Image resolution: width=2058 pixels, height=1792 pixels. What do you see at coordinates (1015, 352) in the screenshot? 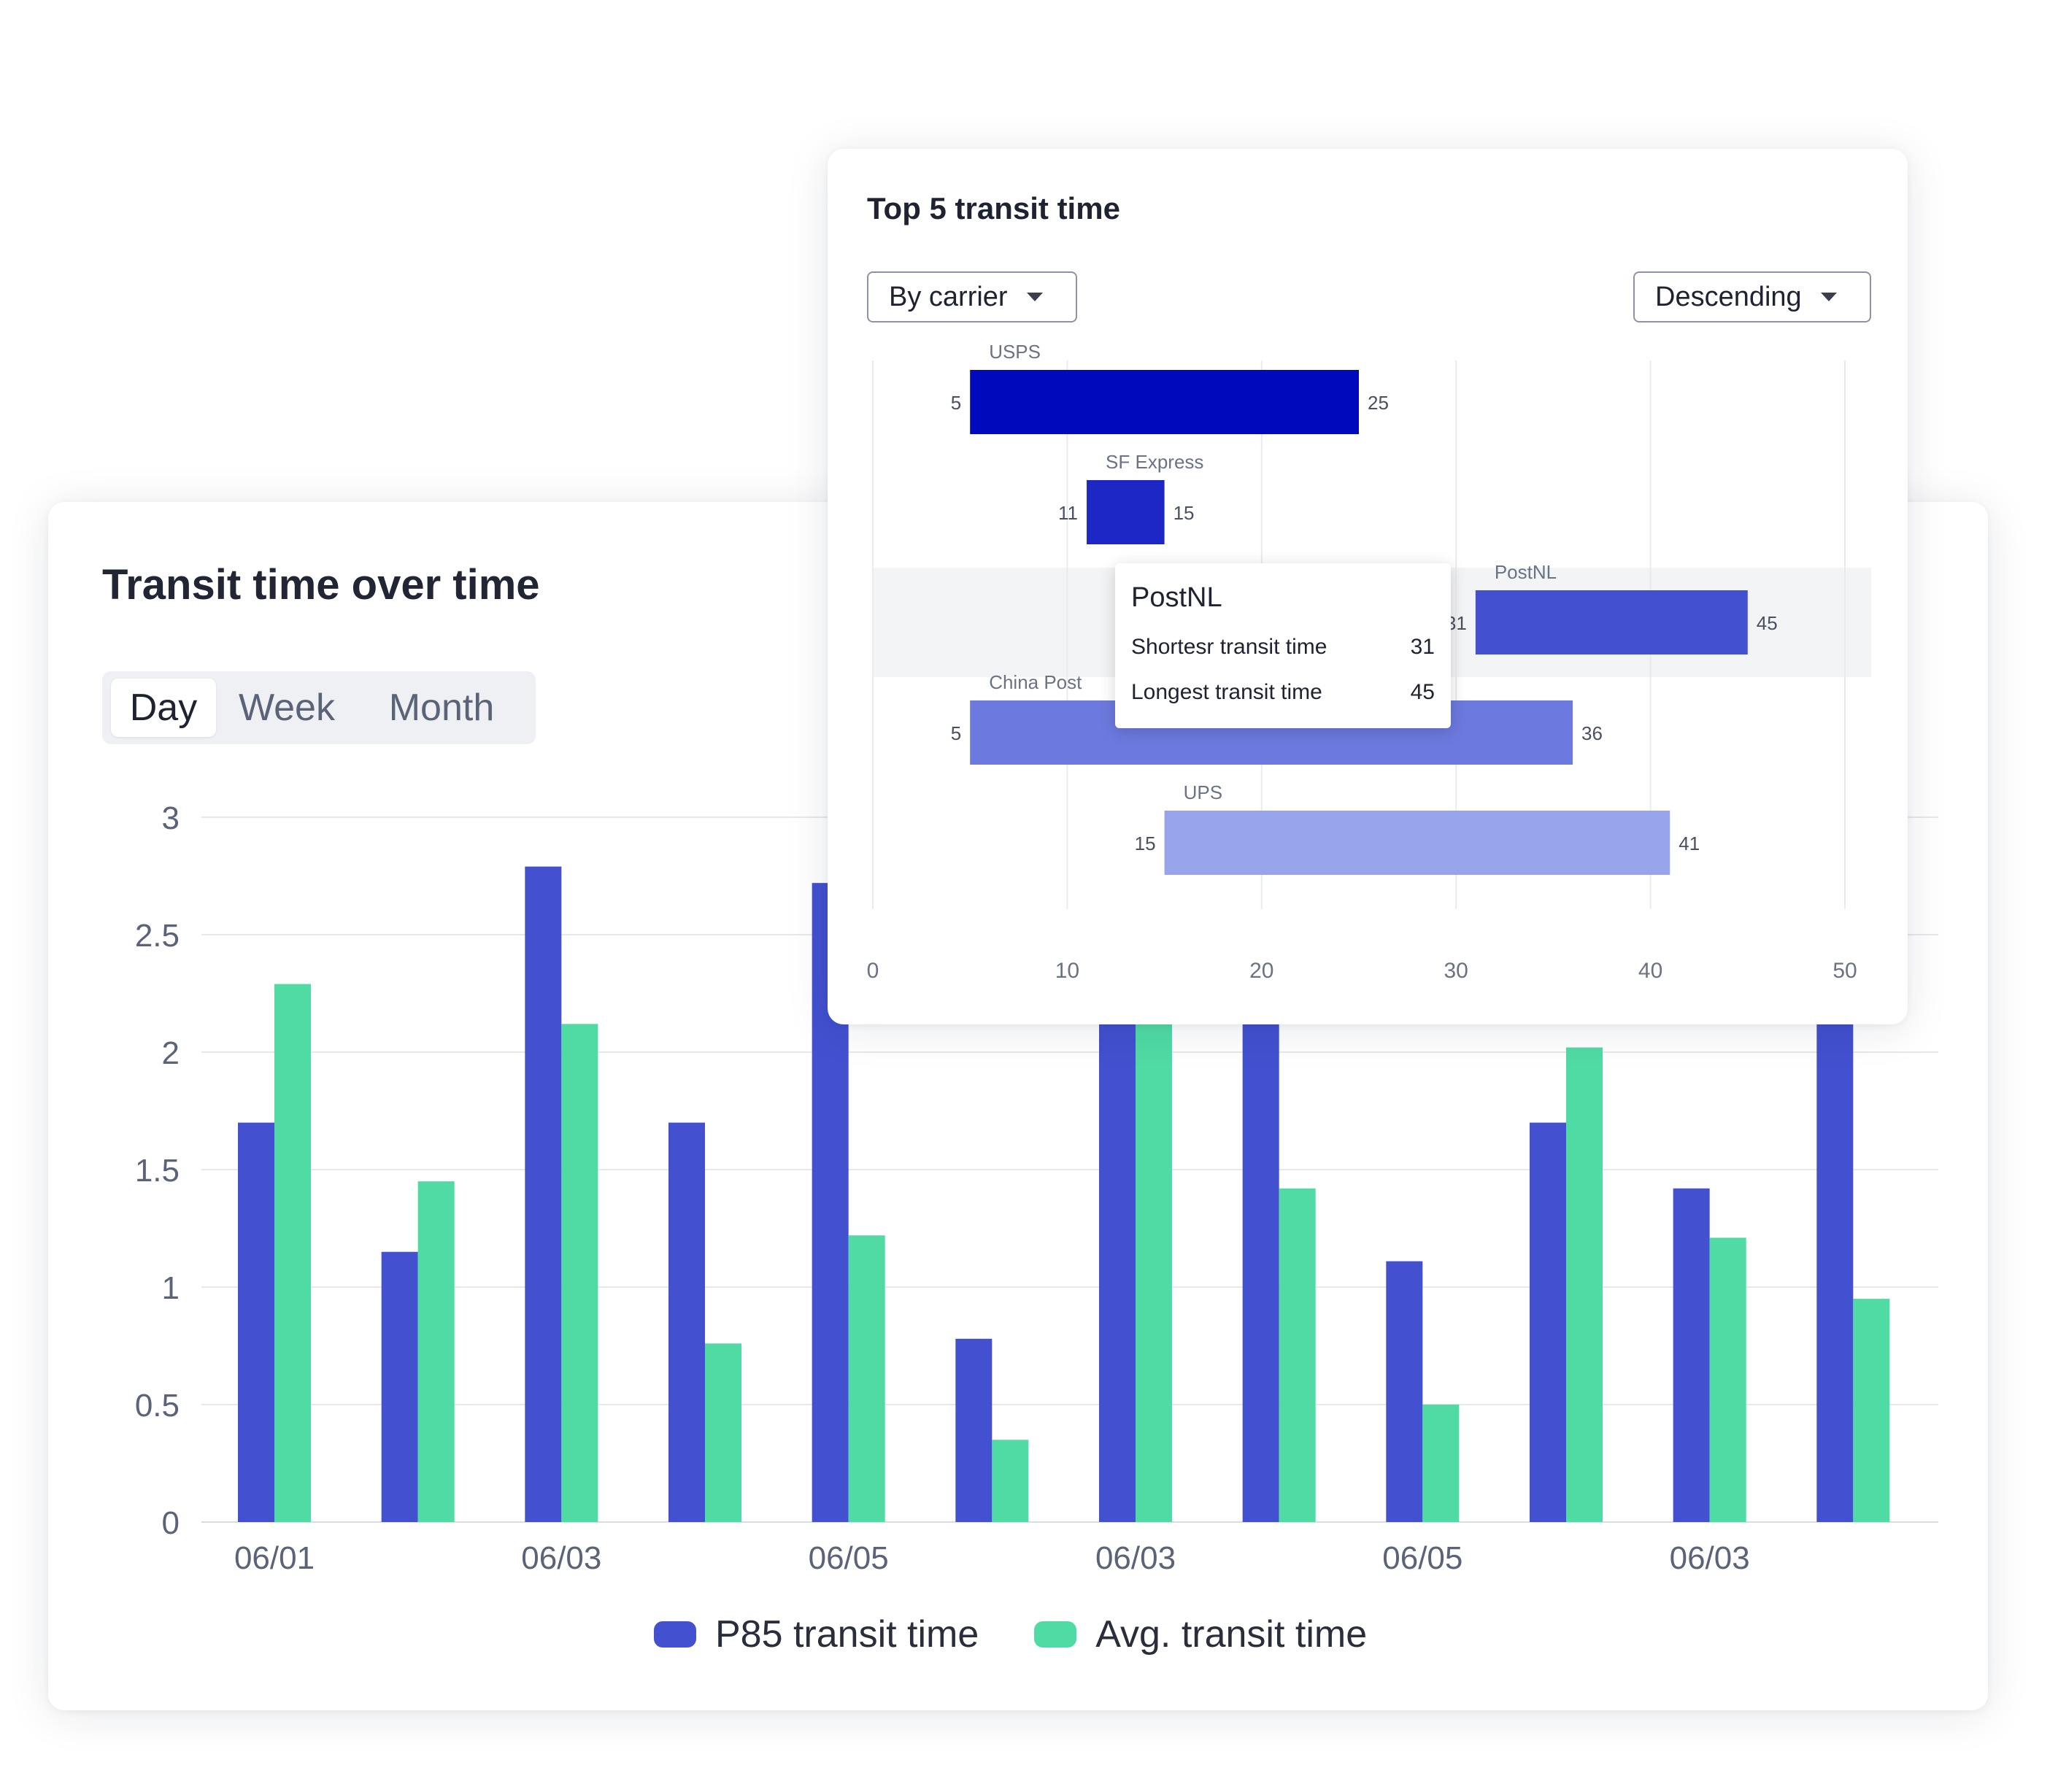
I see `category-label: USPS` at bounding box center [1015, 352].